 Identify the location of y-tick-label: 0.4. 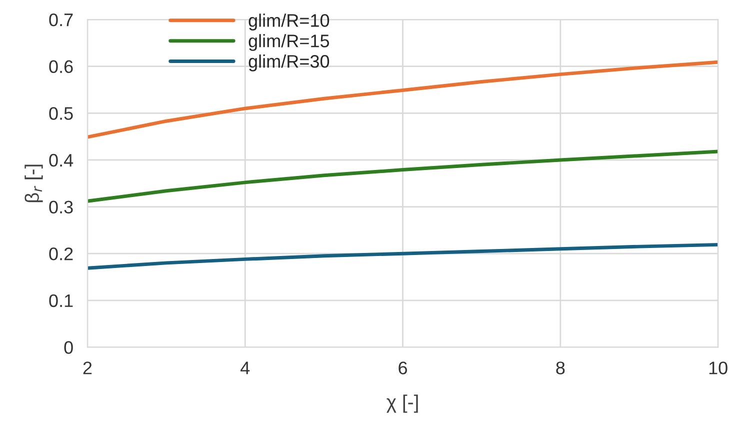
(61, 160).